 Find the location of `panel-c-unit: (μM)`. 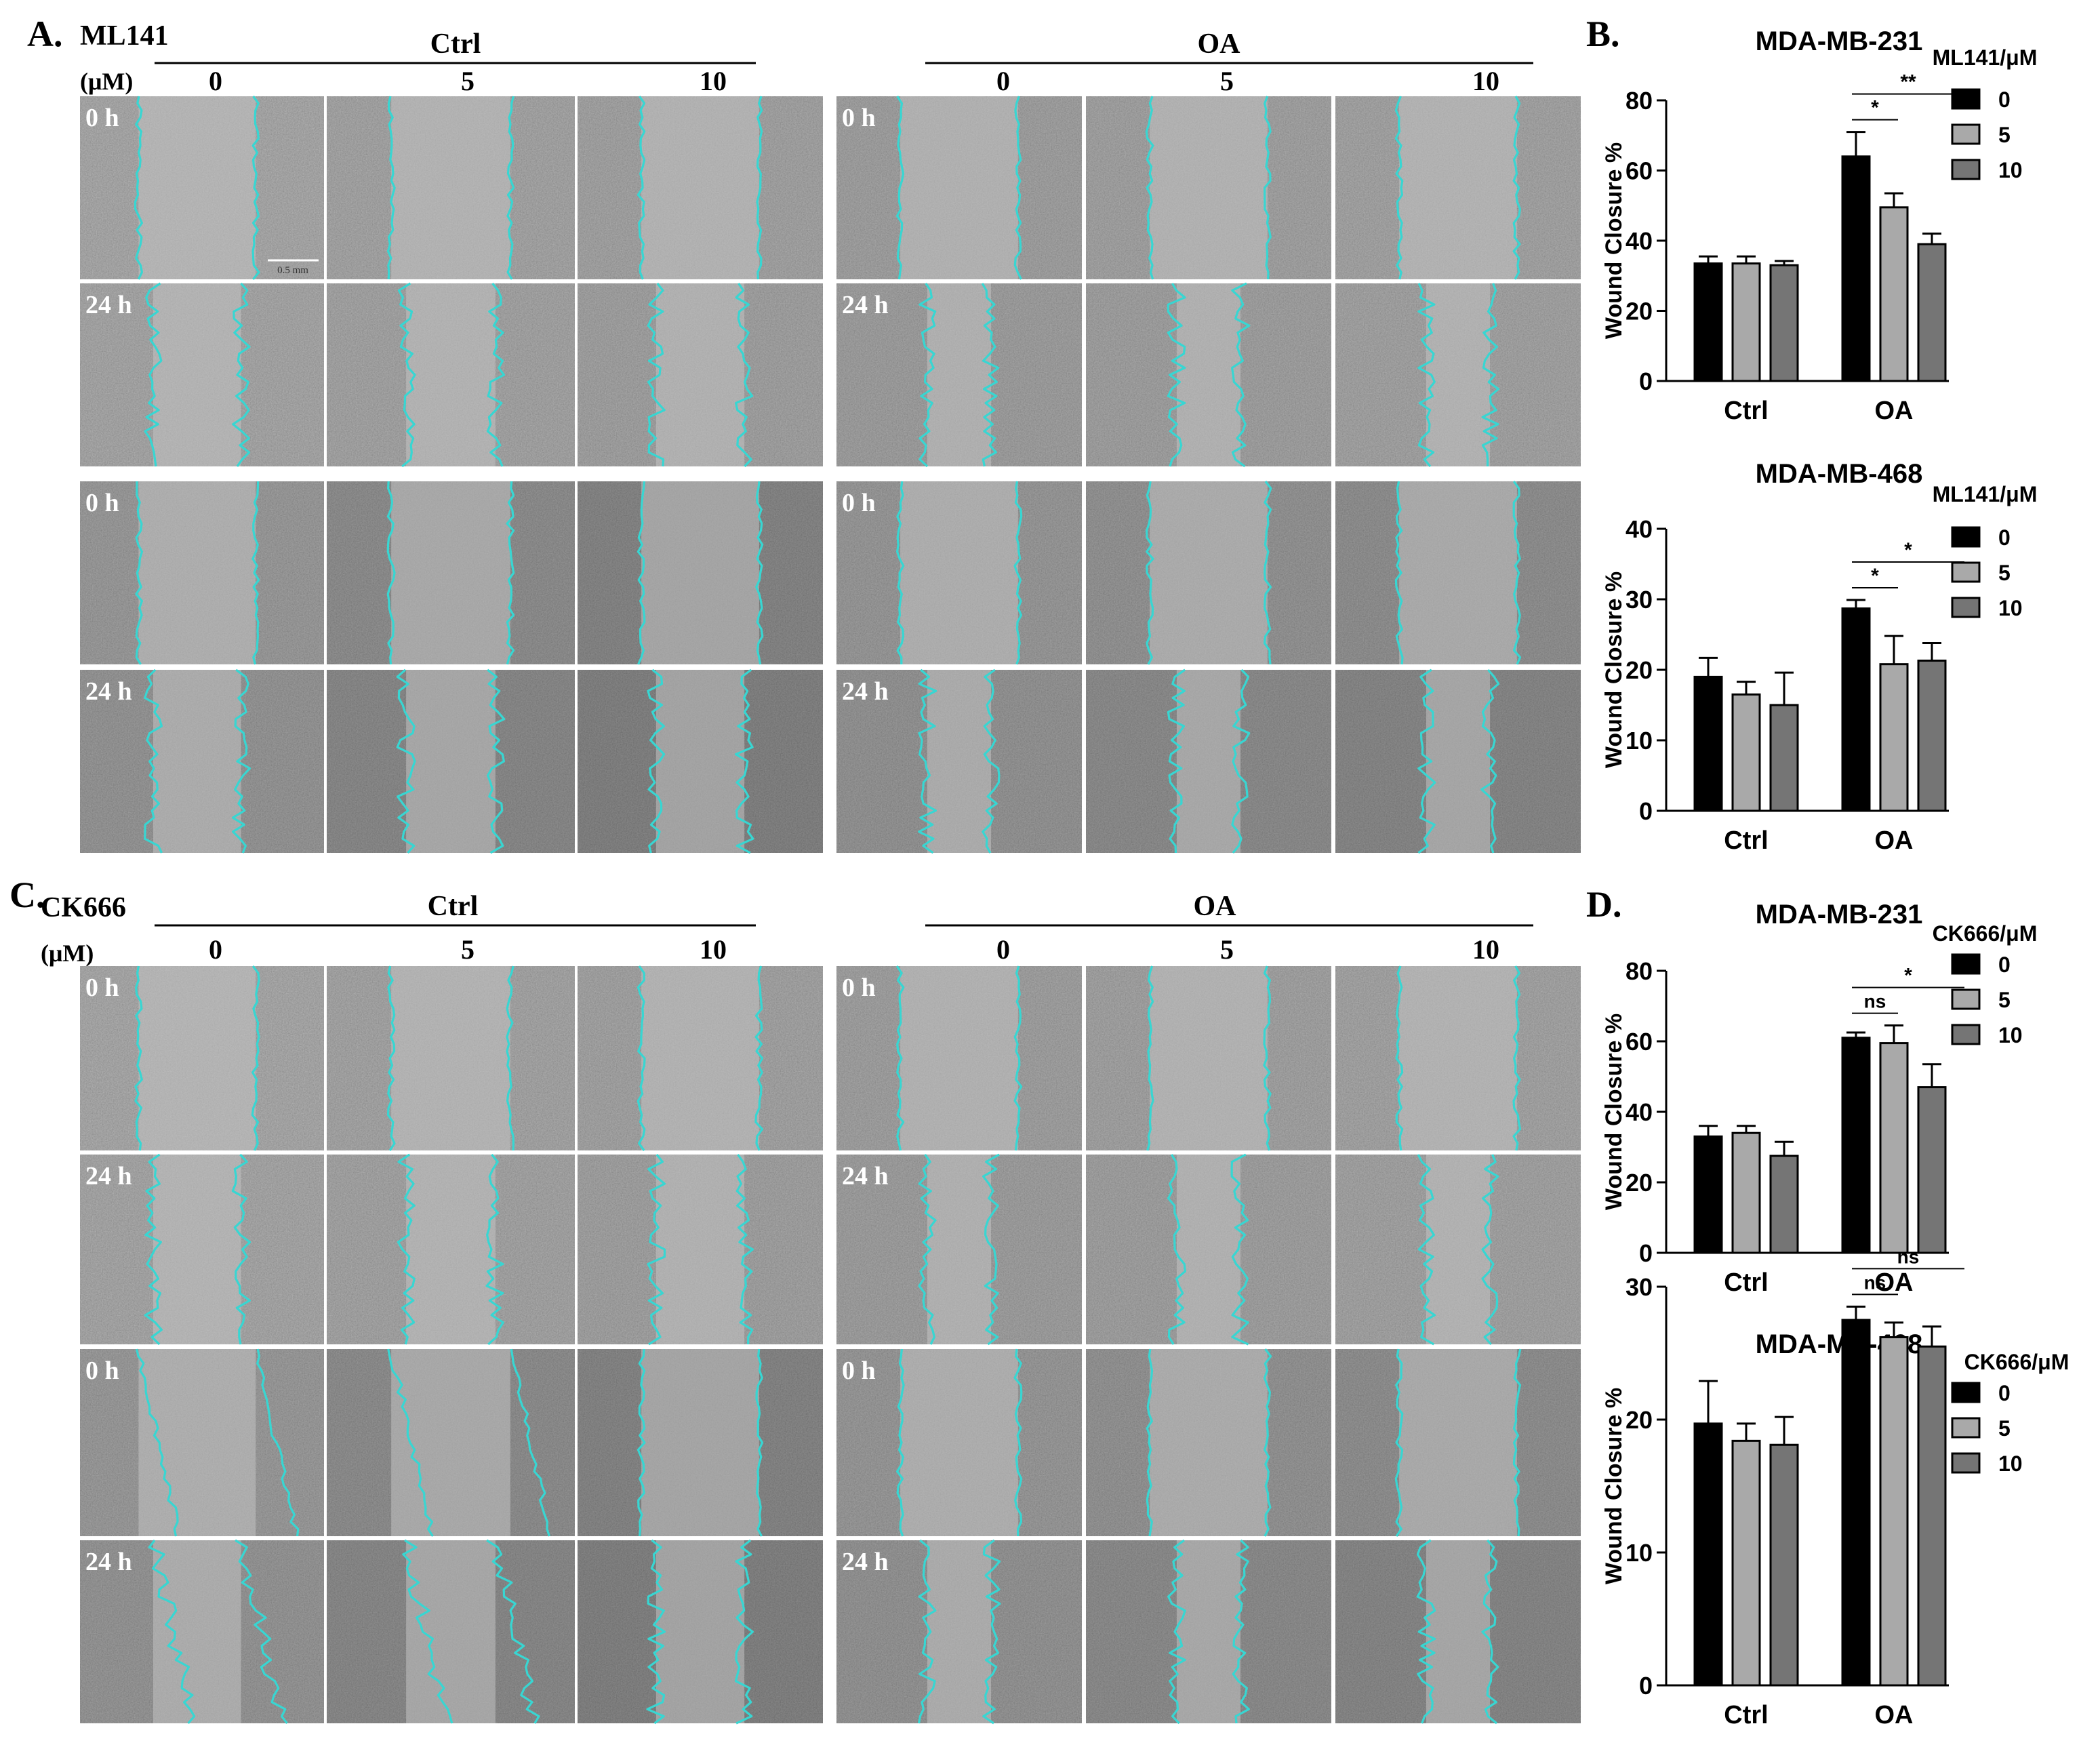

panel-c-unit: (μM) is located at coordinates (67, 954).